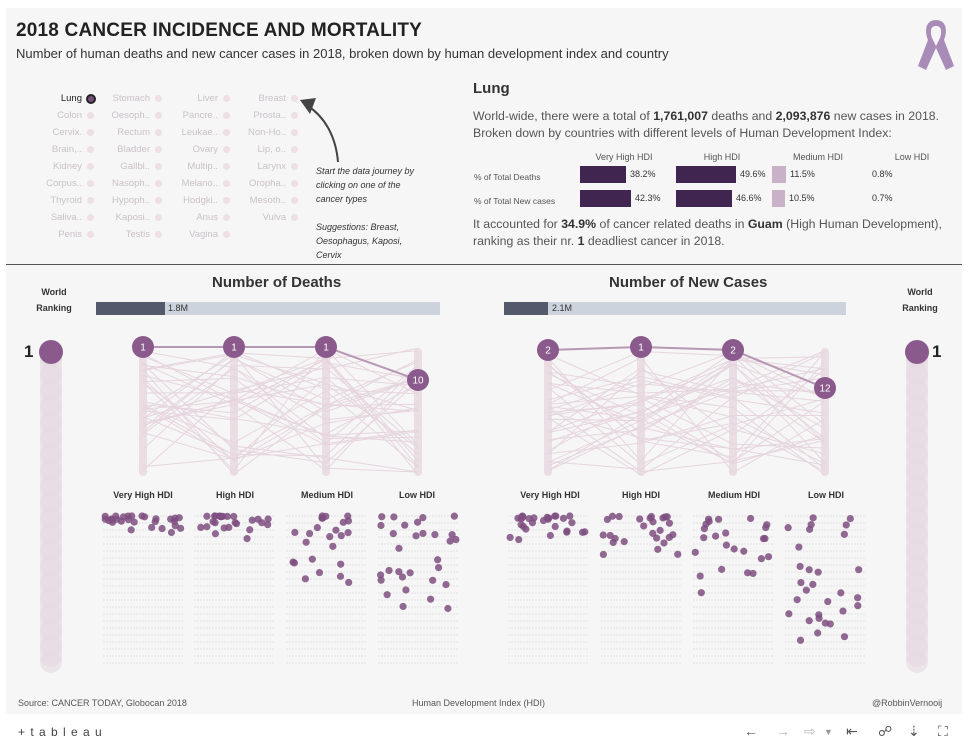 This screenshot has width=968, height=747. I want to click on undo-icon: ←, so click(751, 731).